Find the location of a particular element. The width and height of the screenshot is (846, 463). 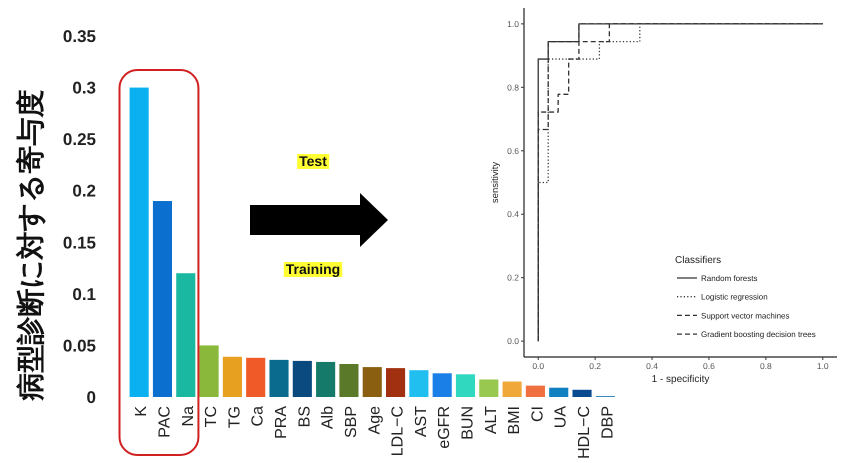

x-tick-label: BS is located at coordinates (305, 417).